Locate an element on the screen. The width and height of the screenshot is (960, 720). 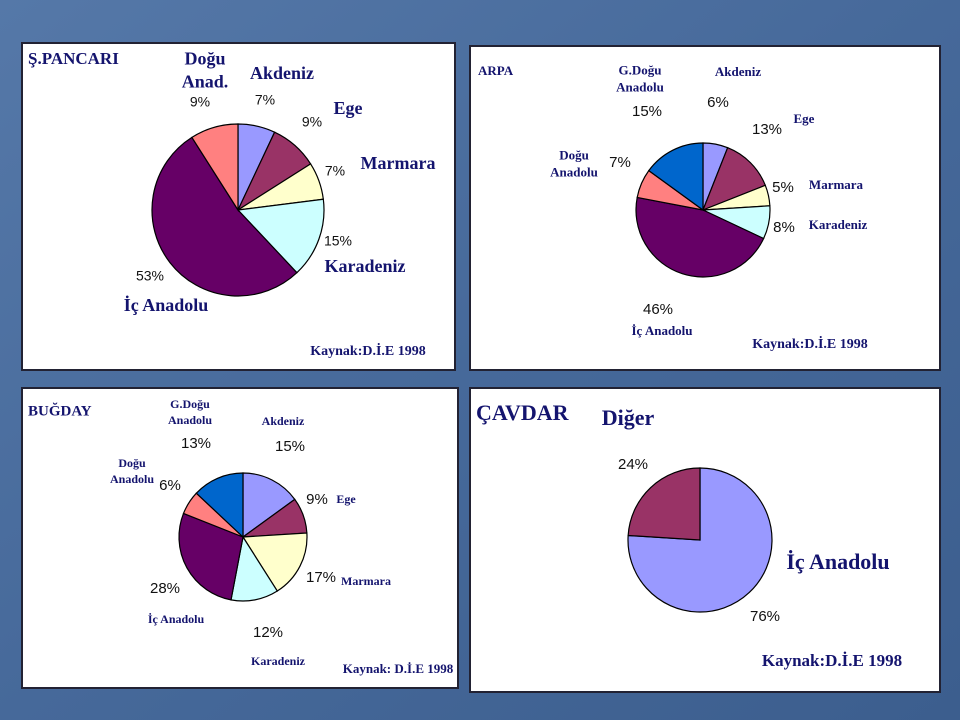
chart-title: ARPA is located at coordinates (496, 70).